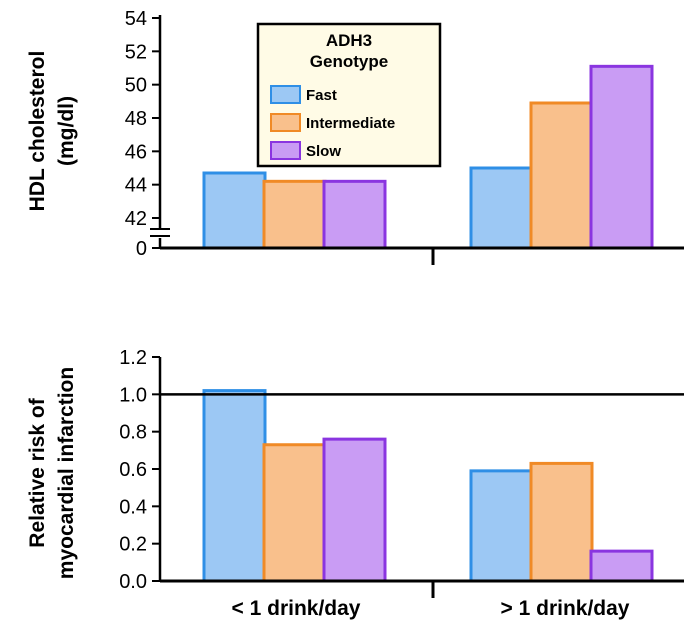 This screenshot has width=684, height=626. Describe the element at coordinates (133, 433) in the screenshot. I see `bottom-ytick-label: 0.8` at that location.